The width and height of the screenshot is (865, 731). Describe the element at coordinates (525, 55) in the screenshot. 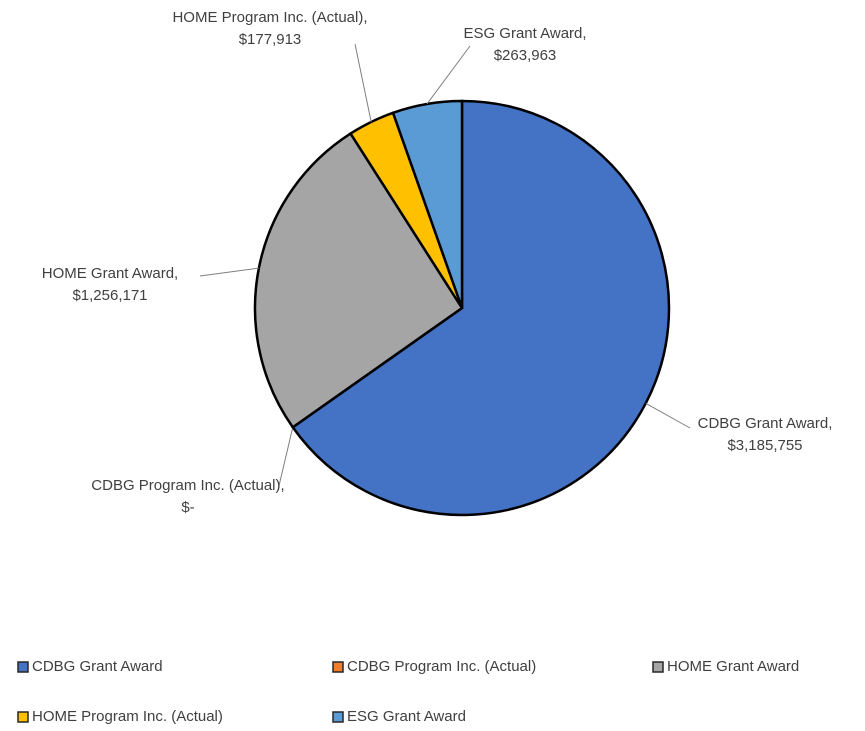

I see `data-label-value: $263,963` at that location.